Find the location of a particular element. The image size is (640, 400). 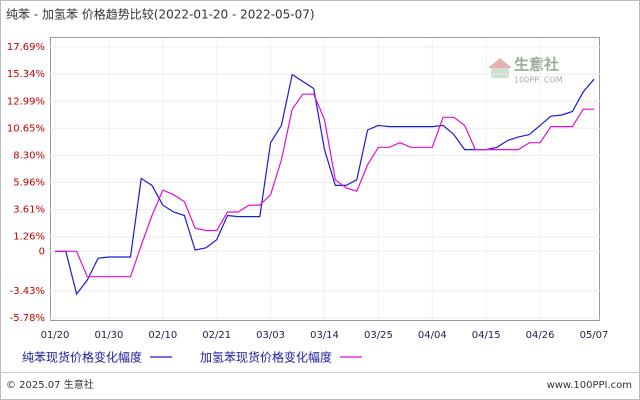

y-tick-label: -3.43% is located at coordinates (27, 291).